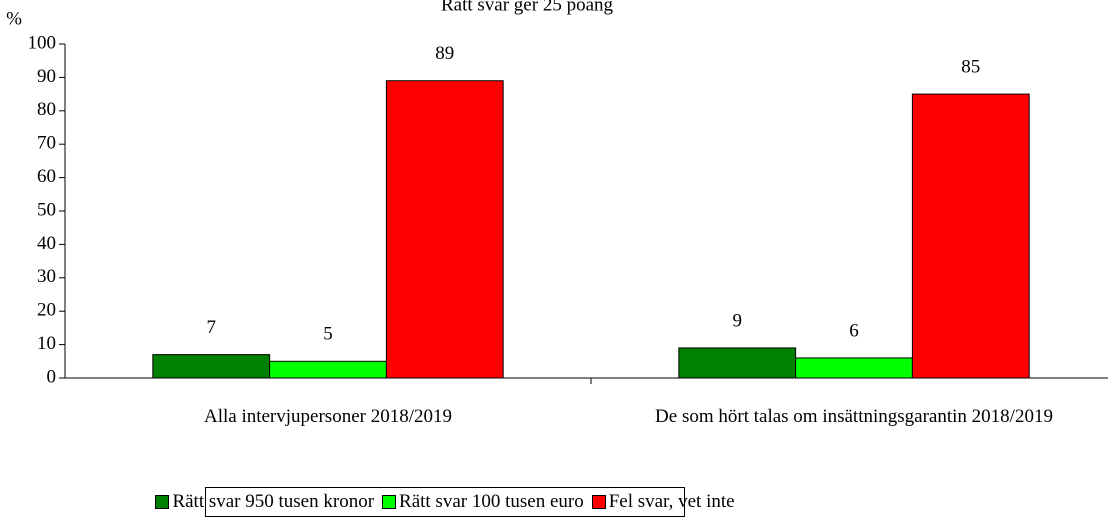 The width and height of the screenshot is (1108, 522). What do you see at coordinates (671, 501) in the screenshot?
I see `legend-label: Fel svar, vet inte` at bounding box center [671, 501].